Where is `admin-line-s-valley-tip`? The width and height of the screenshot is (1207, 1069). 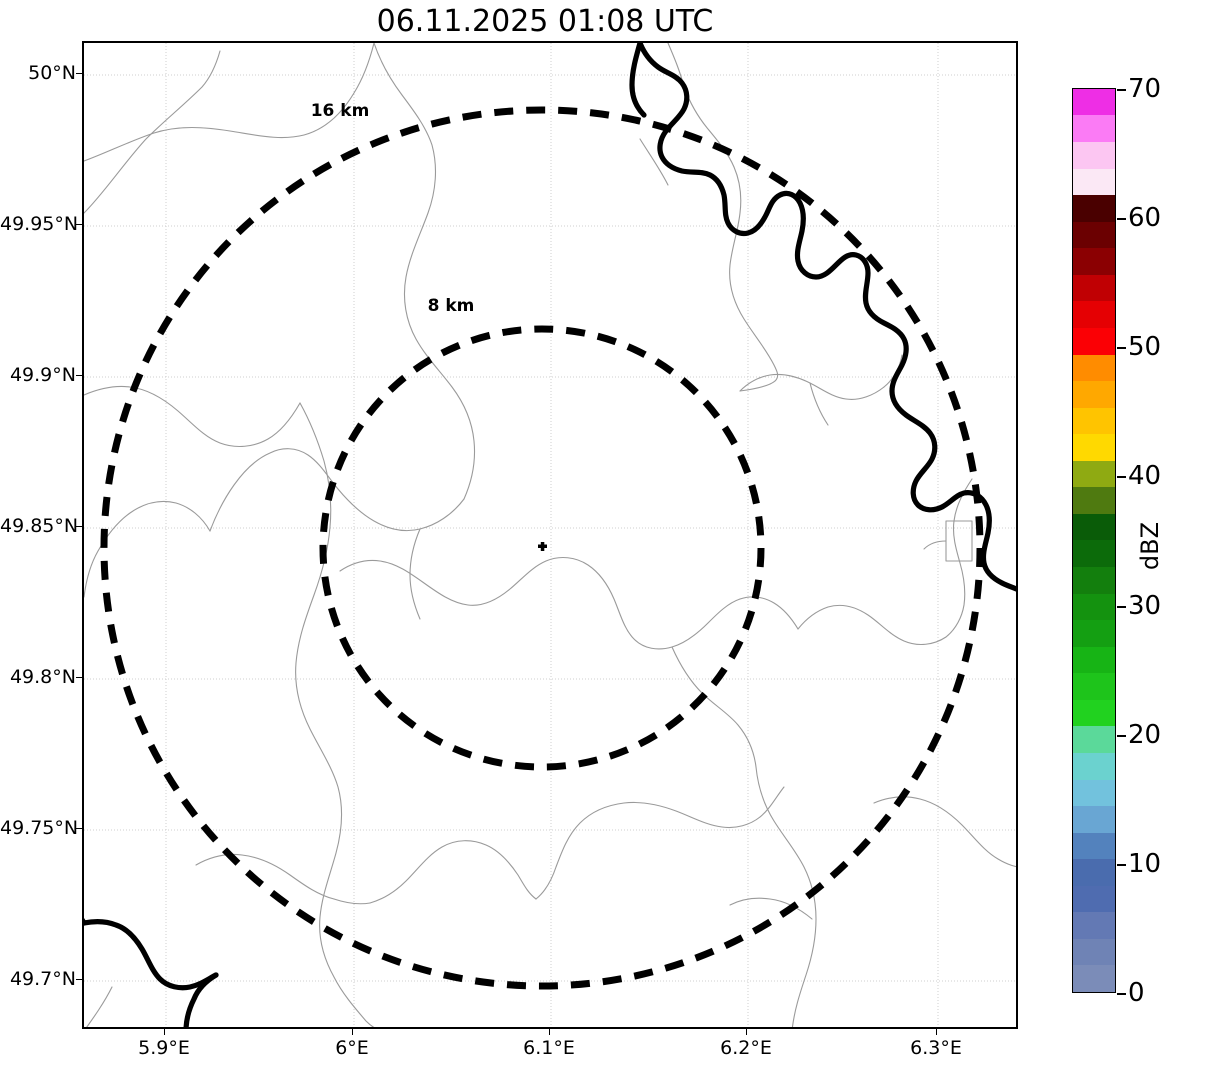 admin-line-s-valley-tip is located at coordinates (772, 802).